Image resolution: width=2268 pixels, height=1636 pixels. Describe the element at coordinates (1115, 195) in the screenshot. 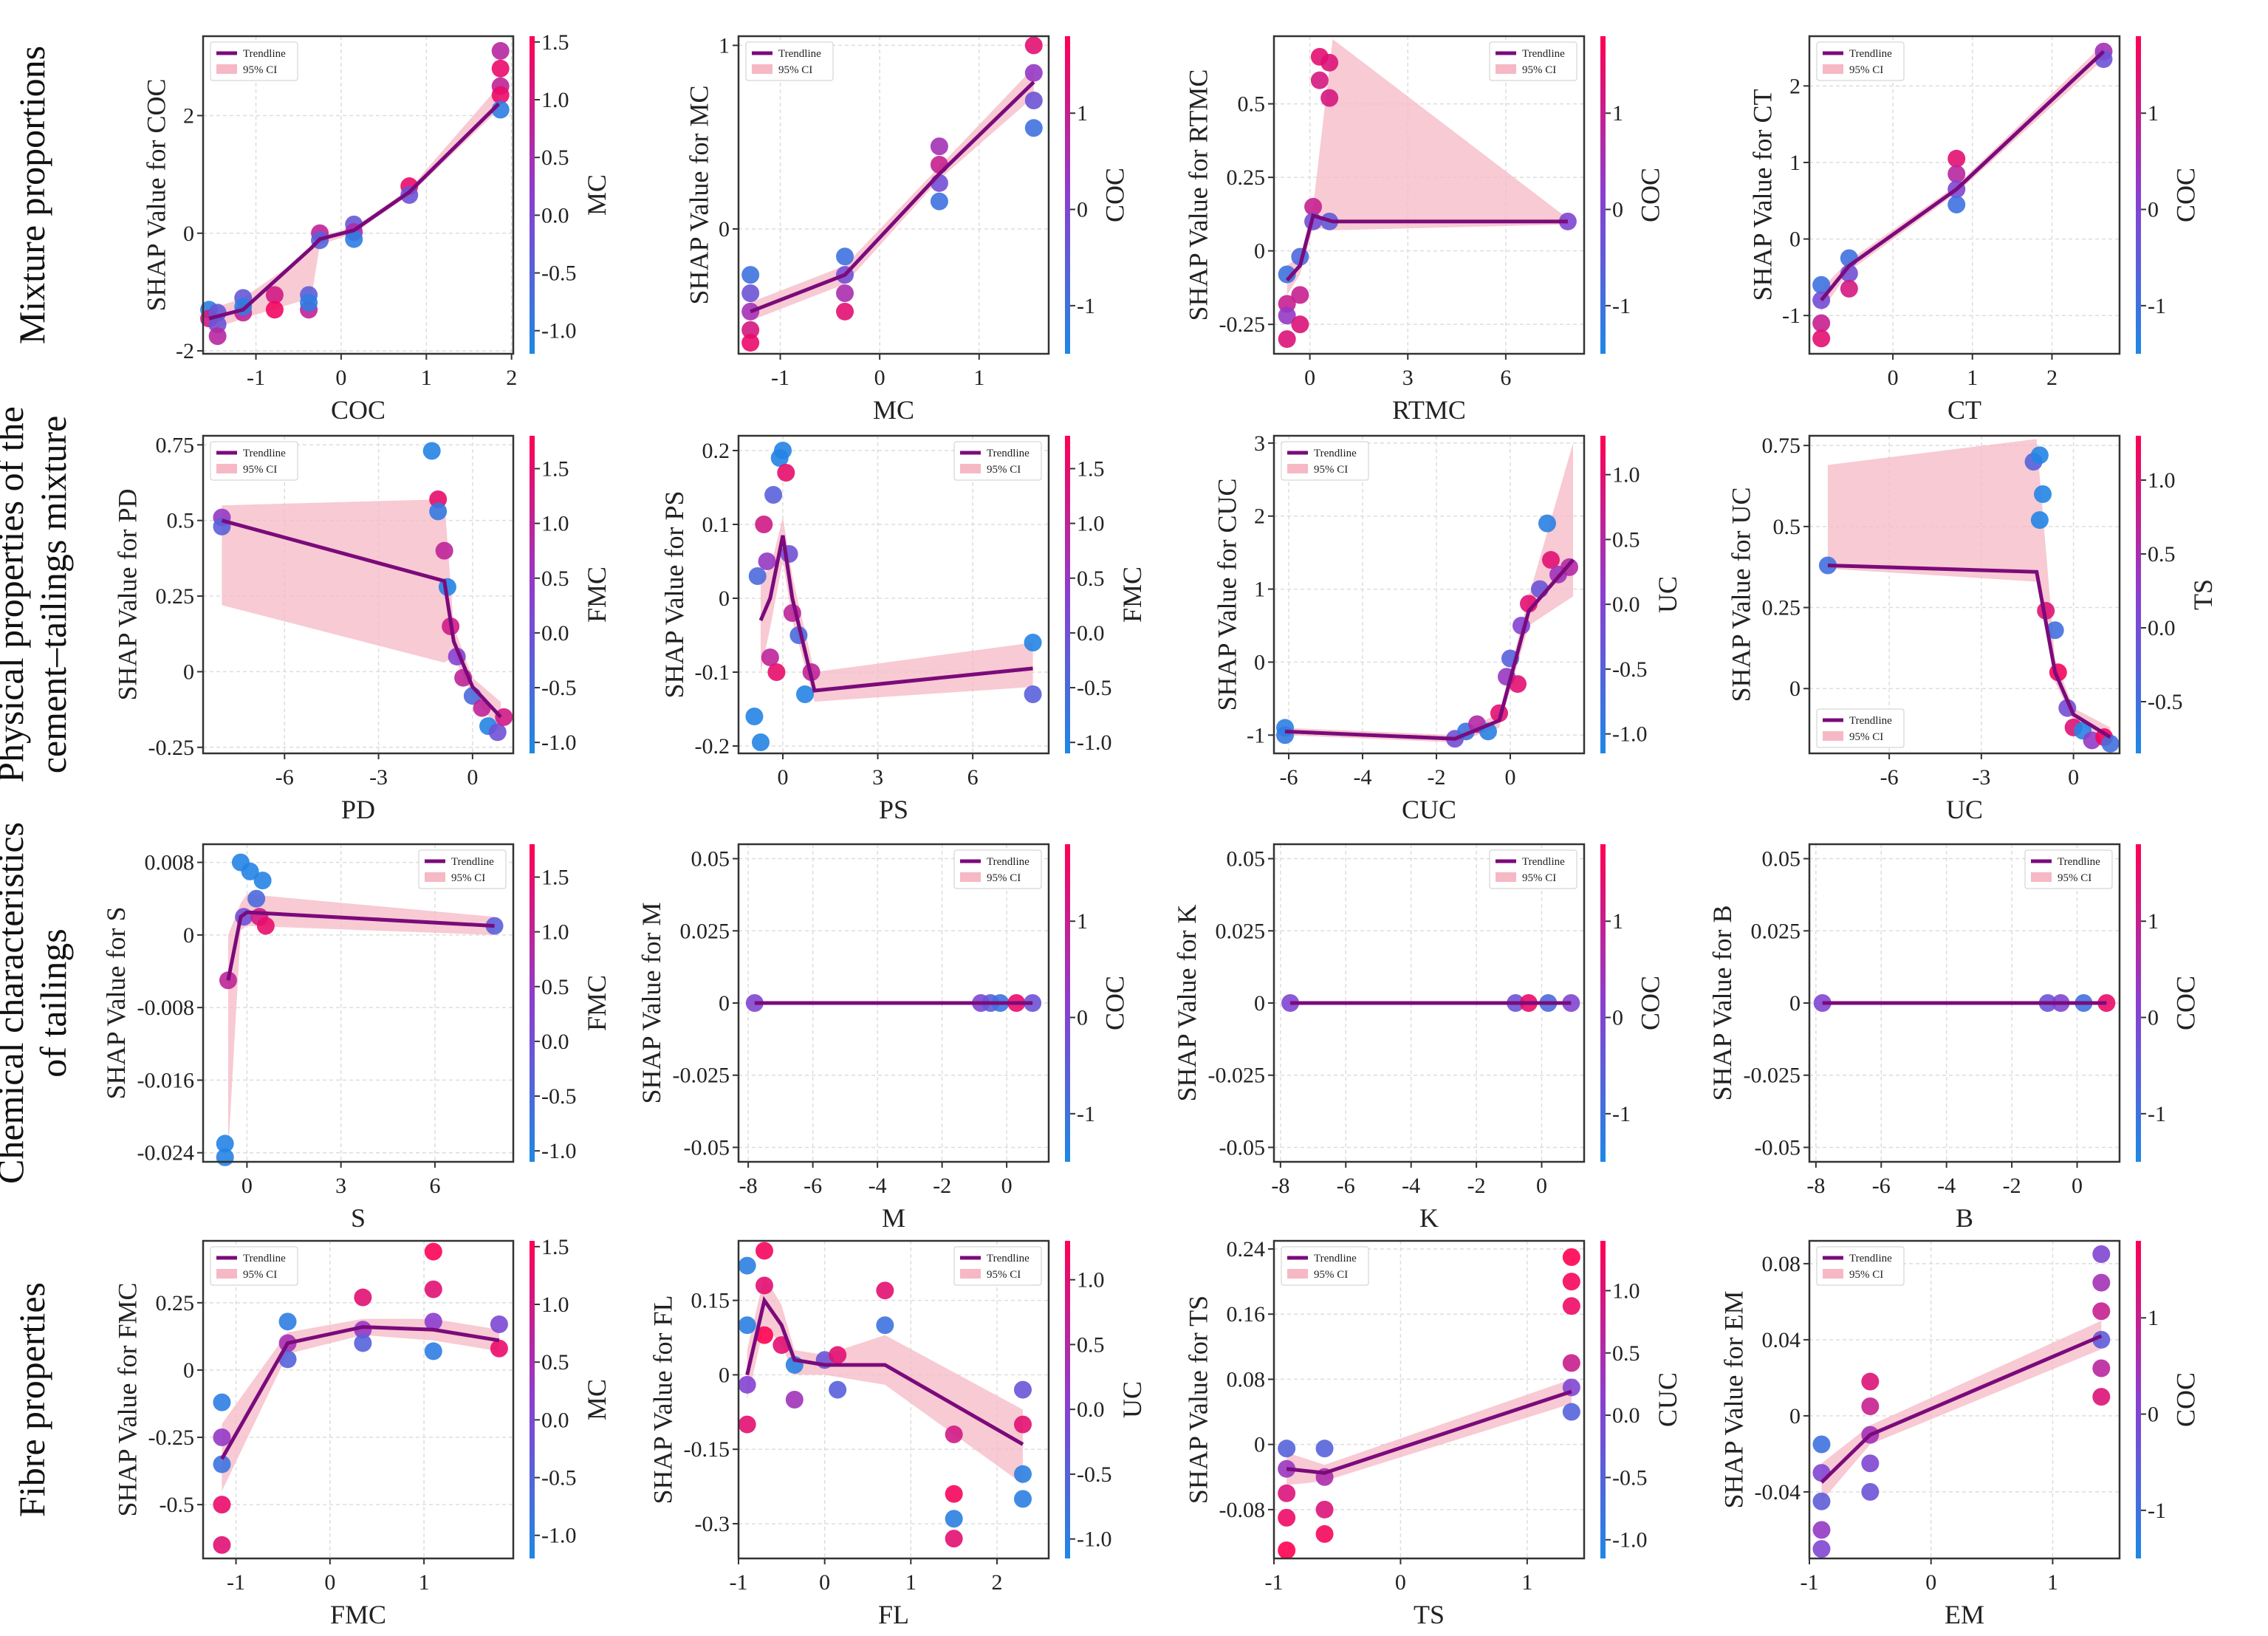

I see `colorbar-label: COC` at that location.